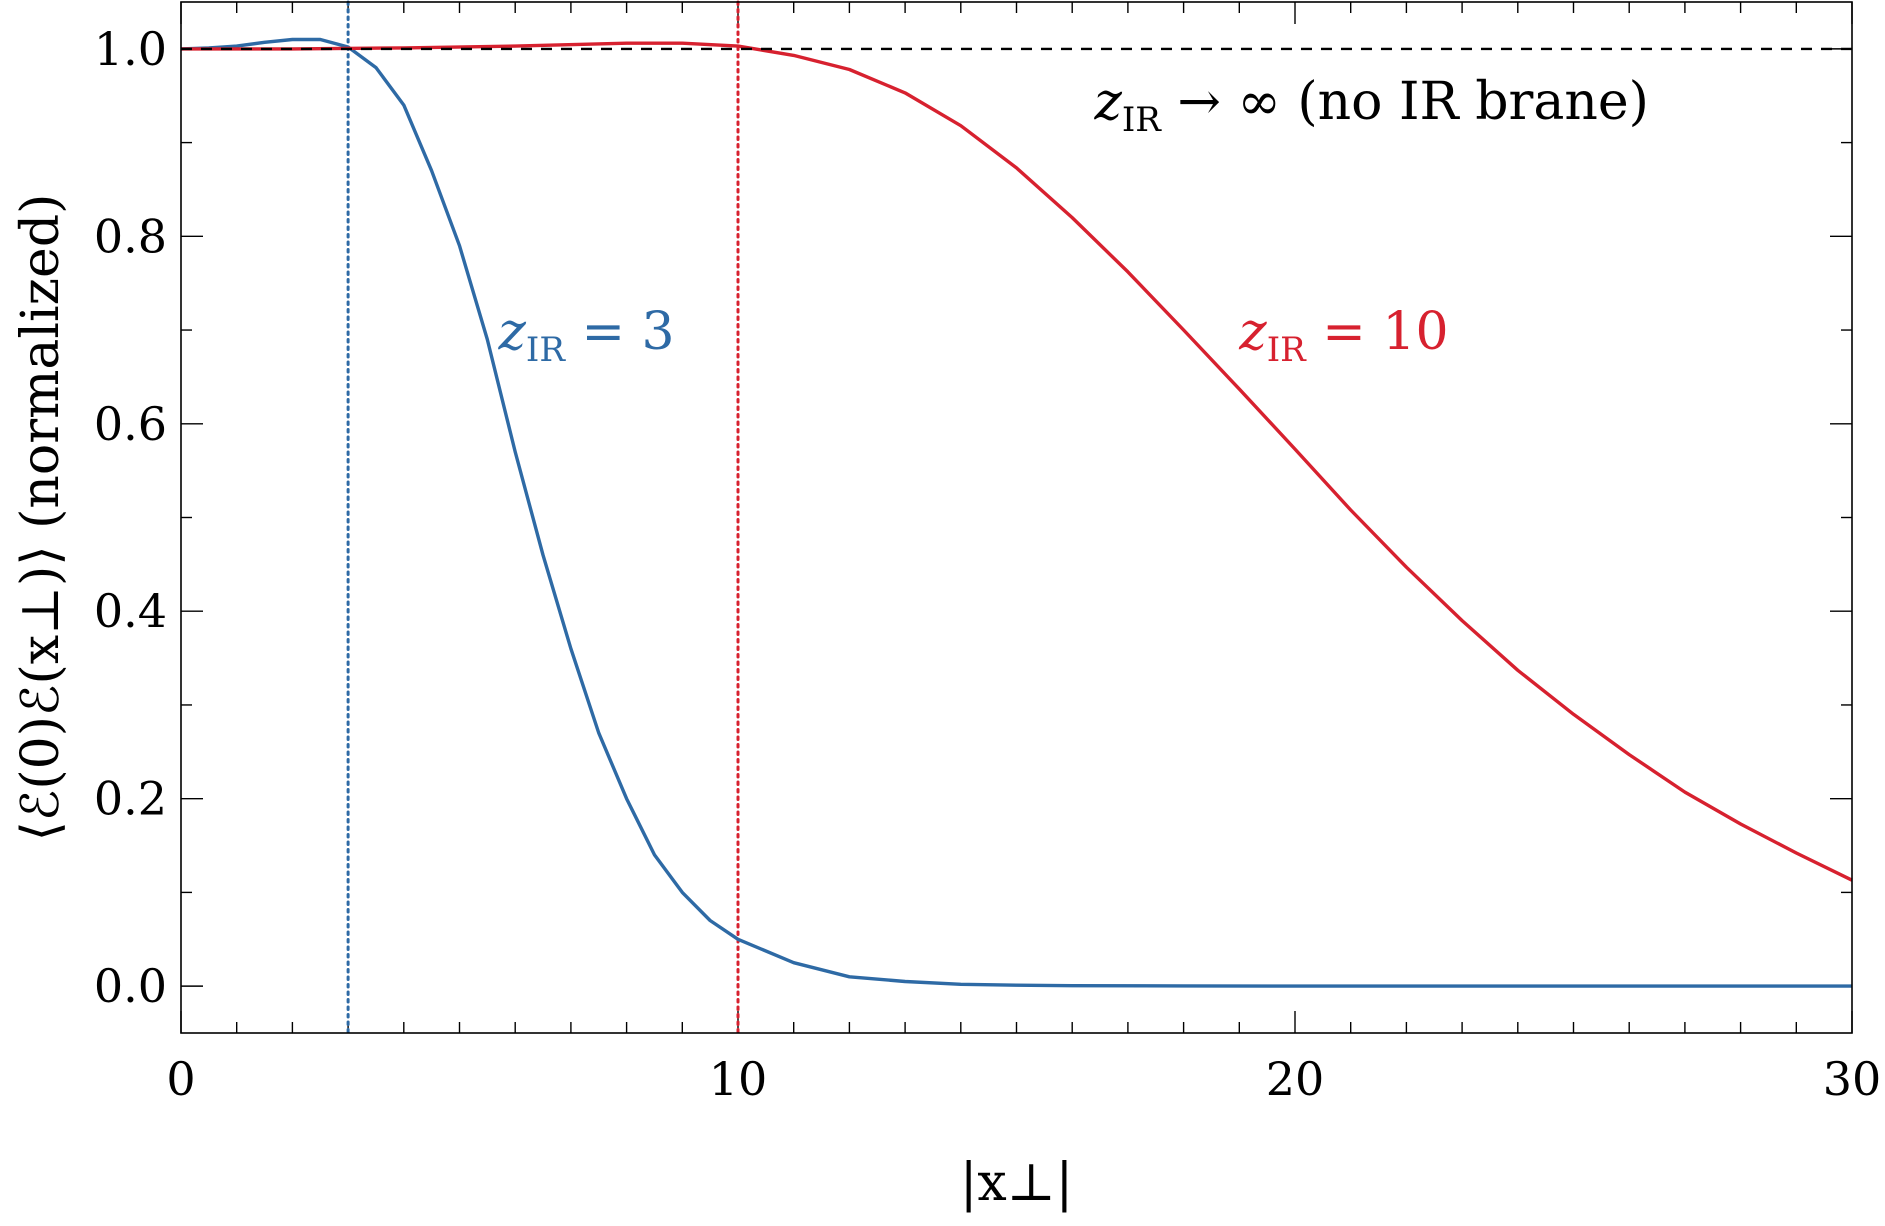 This screenshot has width=1885, height=1226. What do you see at coordinates (1295, 1079) in the screenshot?
I see `x-tick-label: 20` at bounding box center [1295, 1079].